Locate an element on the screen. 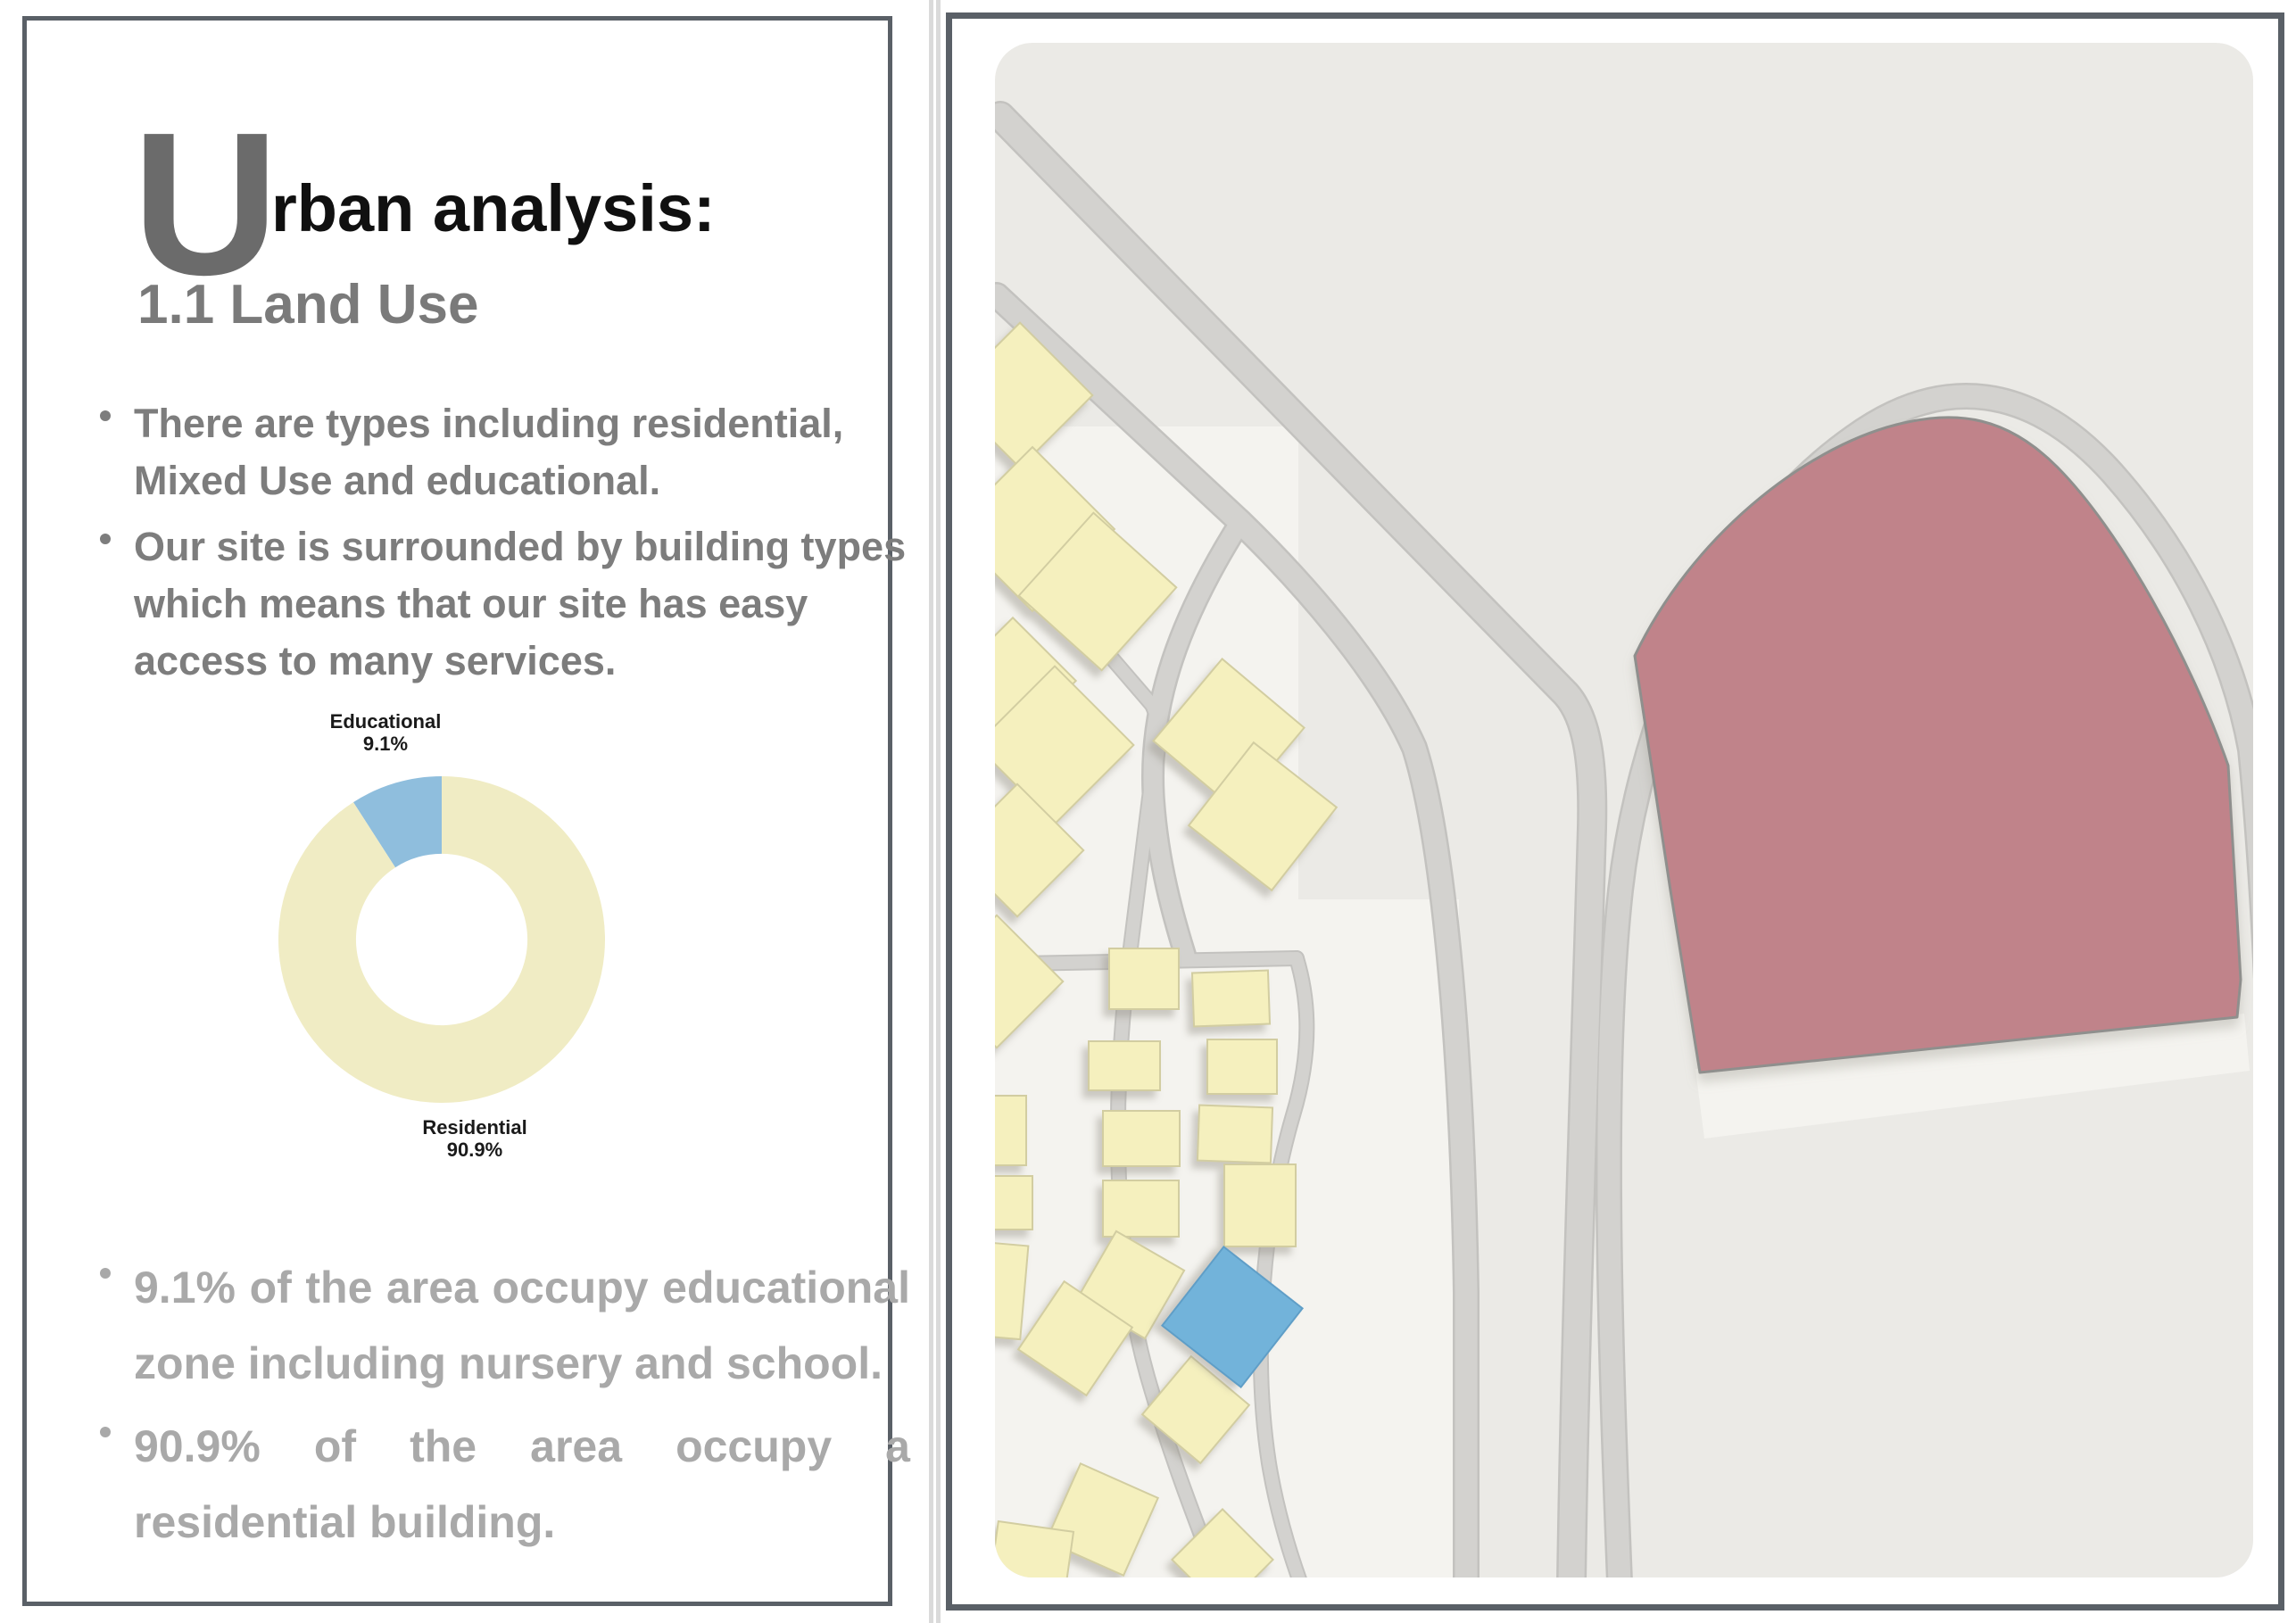 This screenshot has width=2296, height=1623. chart-label-residential: Residential 90.9% is located at coordinates (475, 1138).